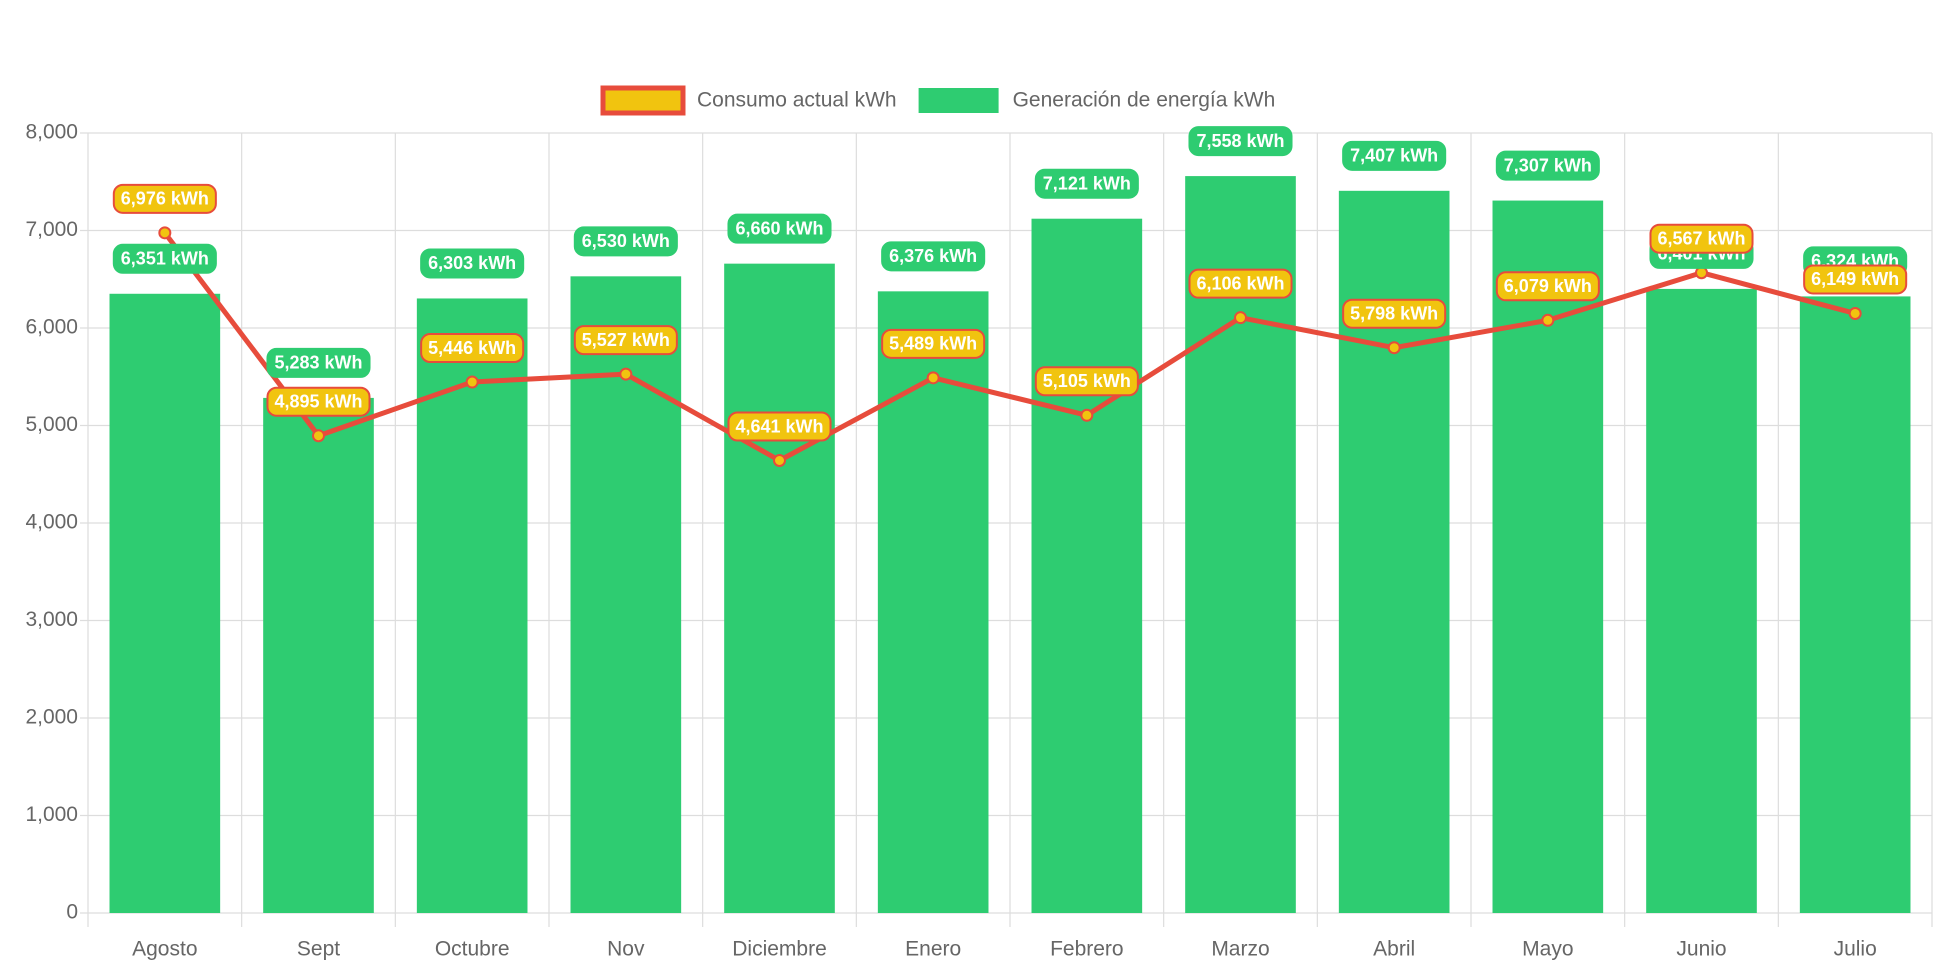 The width and height of the screenshot is (1942, 970). I want to click on value-label: 6,106 kWh, so click(1240, 283).